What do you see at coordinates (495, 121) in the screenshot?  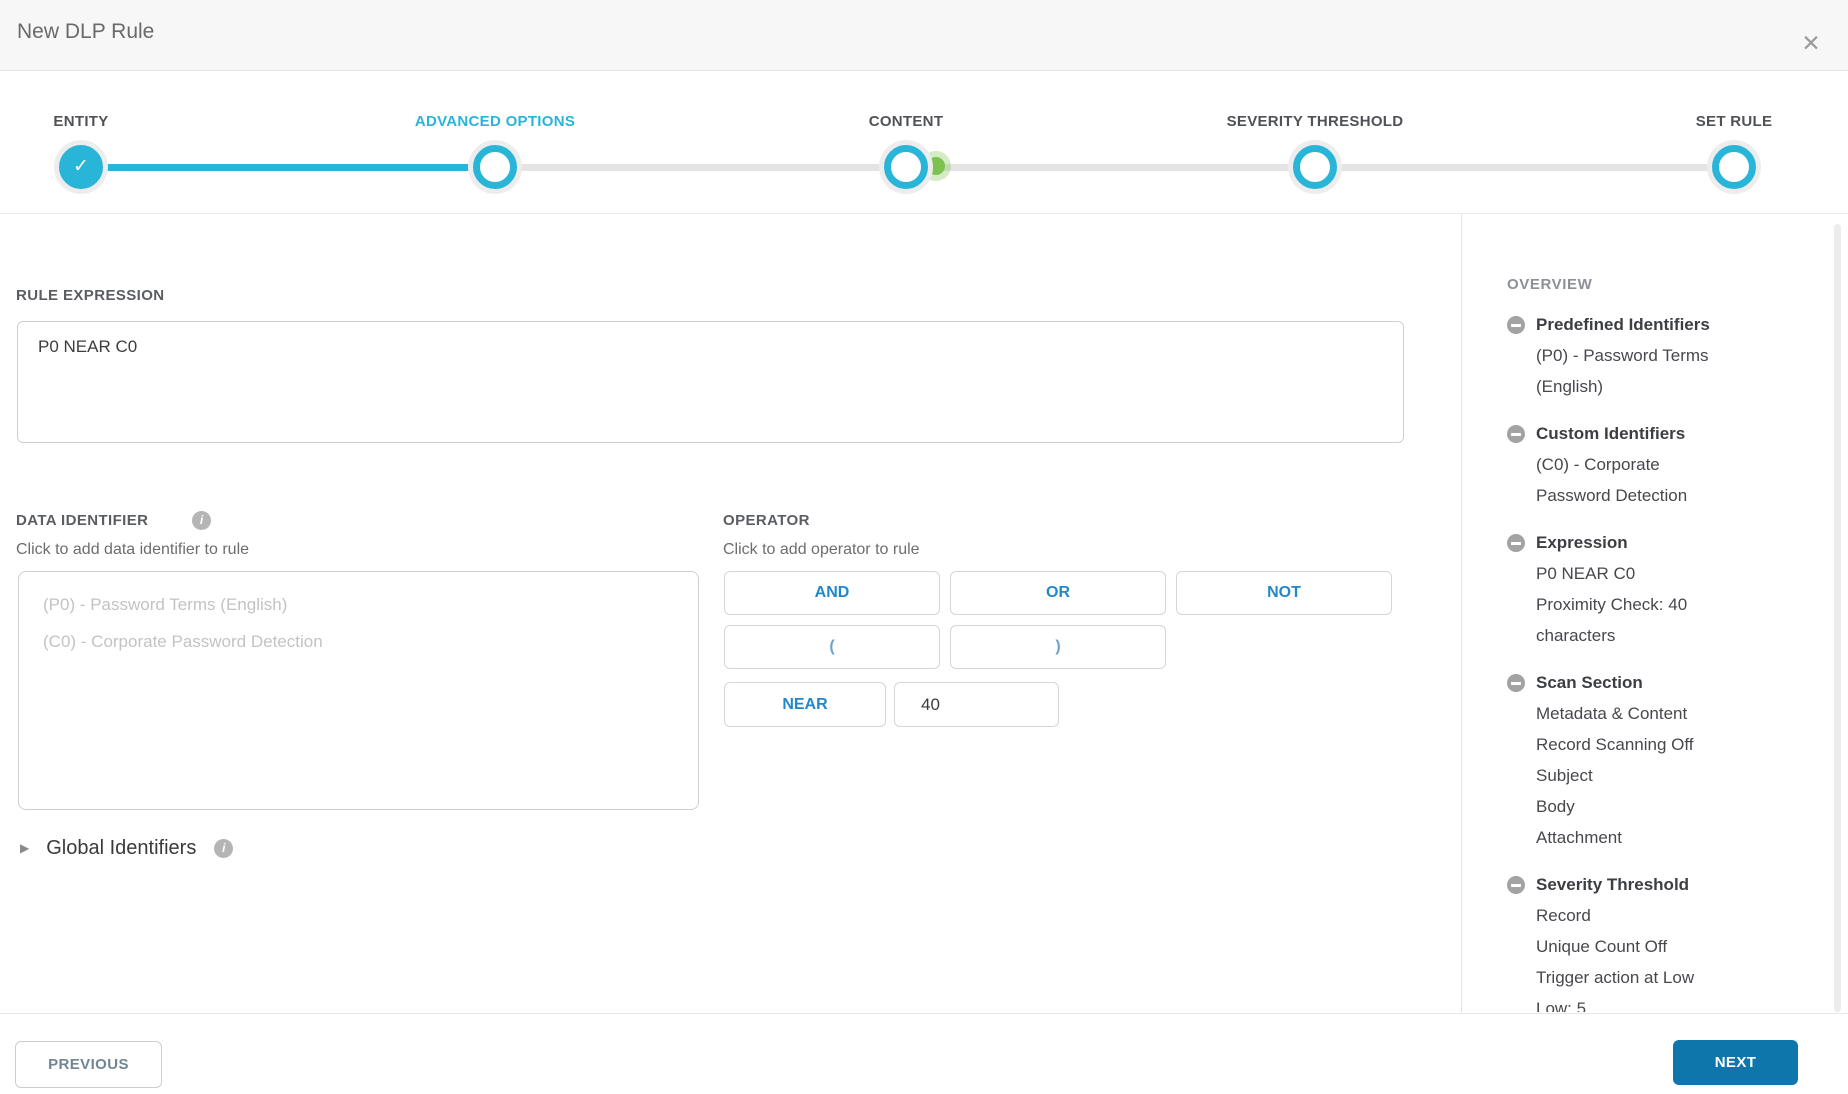 I see `step-label-advanced-options: ADVANCED OPTIONS` at bounding box center [495, 121].